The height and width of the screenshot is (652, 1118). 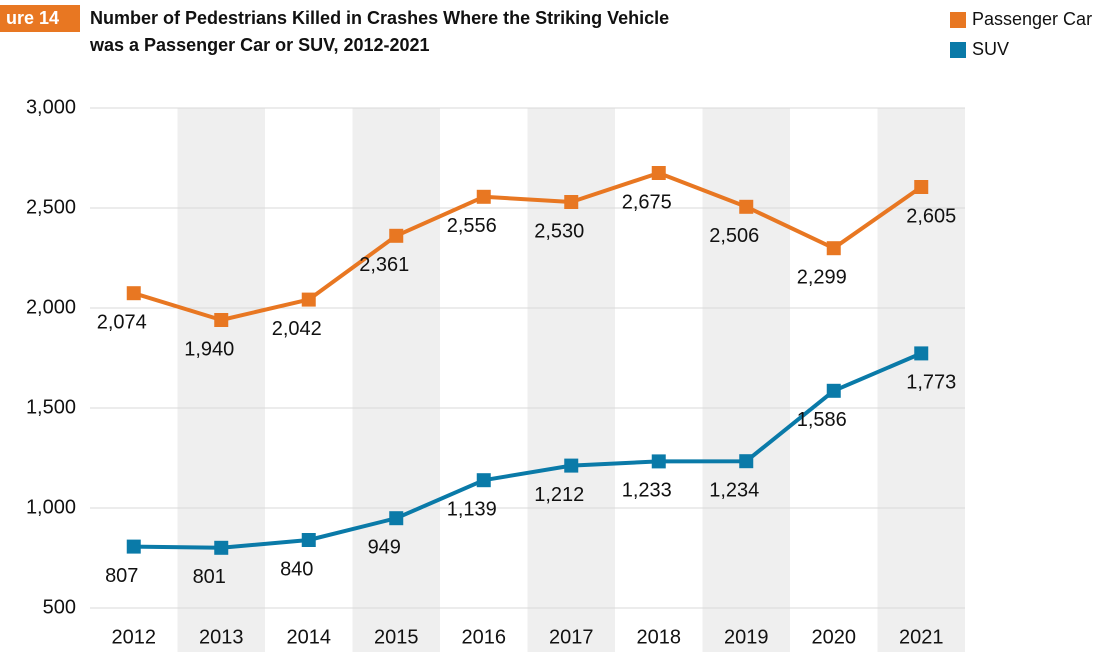 What do you see at coordinates (221, 637) in the screenshot?
I see `x-tick-label: 2013` at bounding box center [221, 637].